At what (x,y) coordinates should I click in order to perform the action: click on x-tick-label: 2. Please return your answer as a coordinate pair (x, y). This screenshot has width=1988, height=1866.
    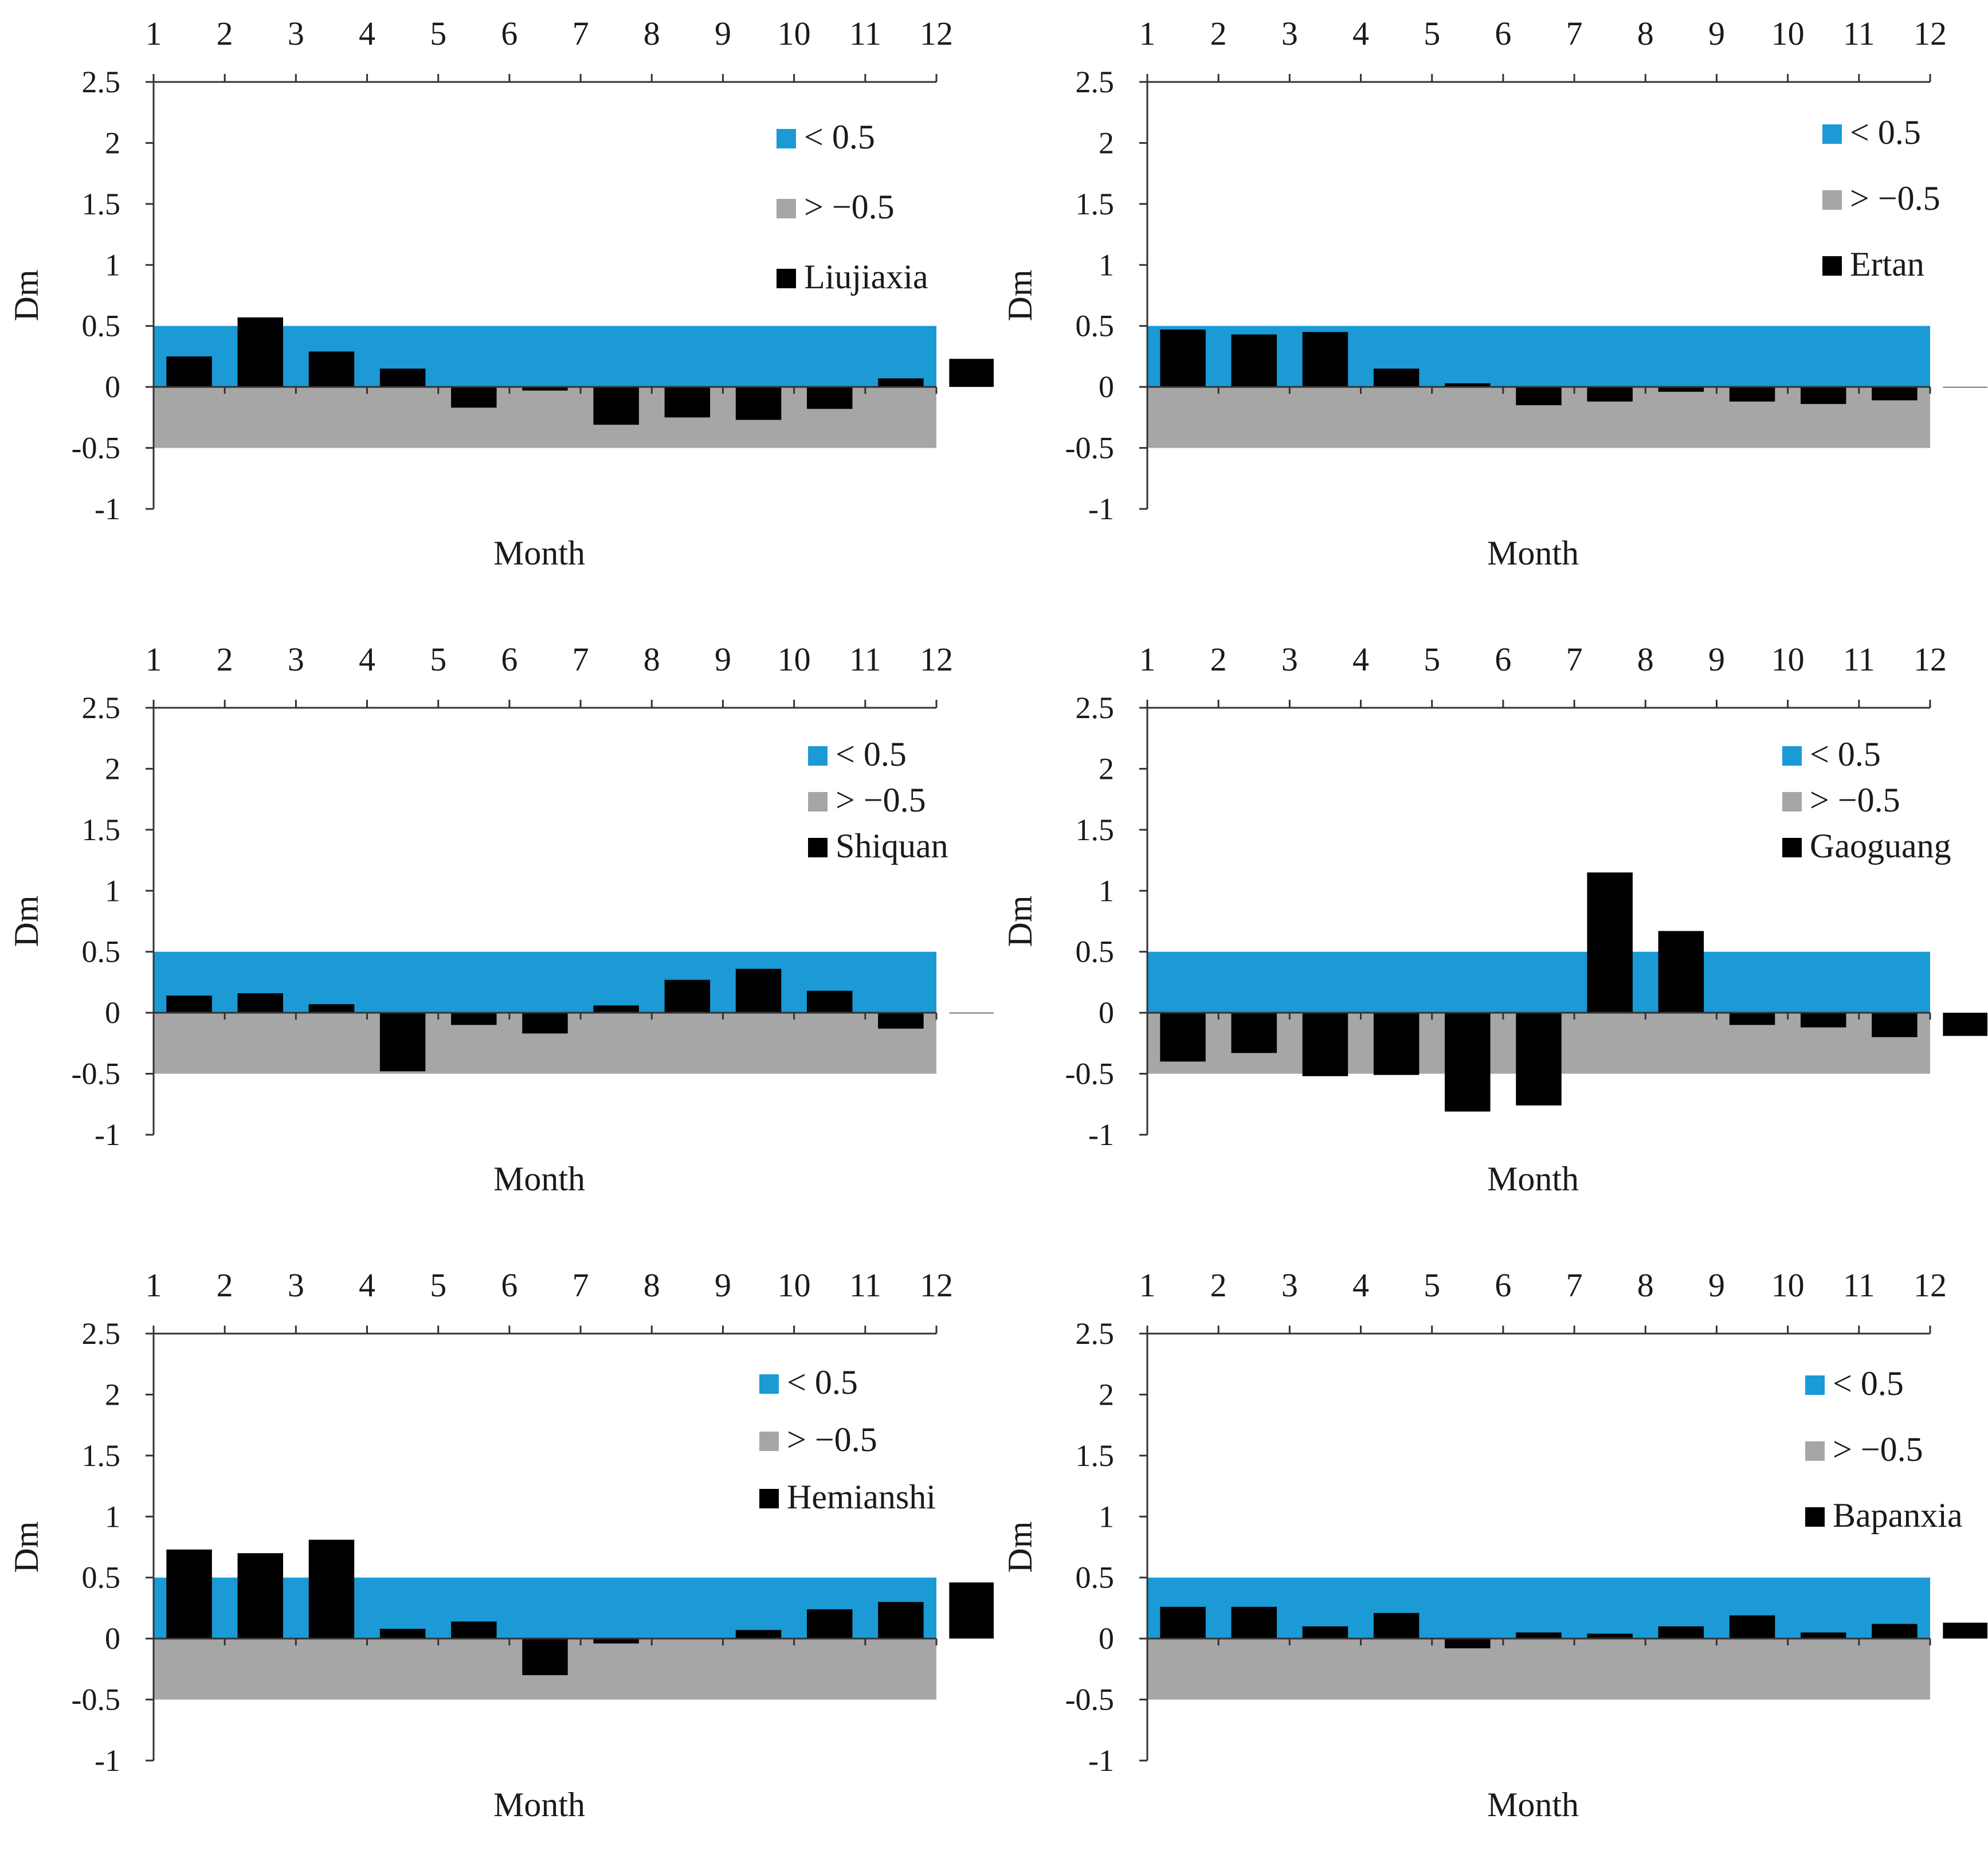
    Looking at the image, I should click on (225, 1285).